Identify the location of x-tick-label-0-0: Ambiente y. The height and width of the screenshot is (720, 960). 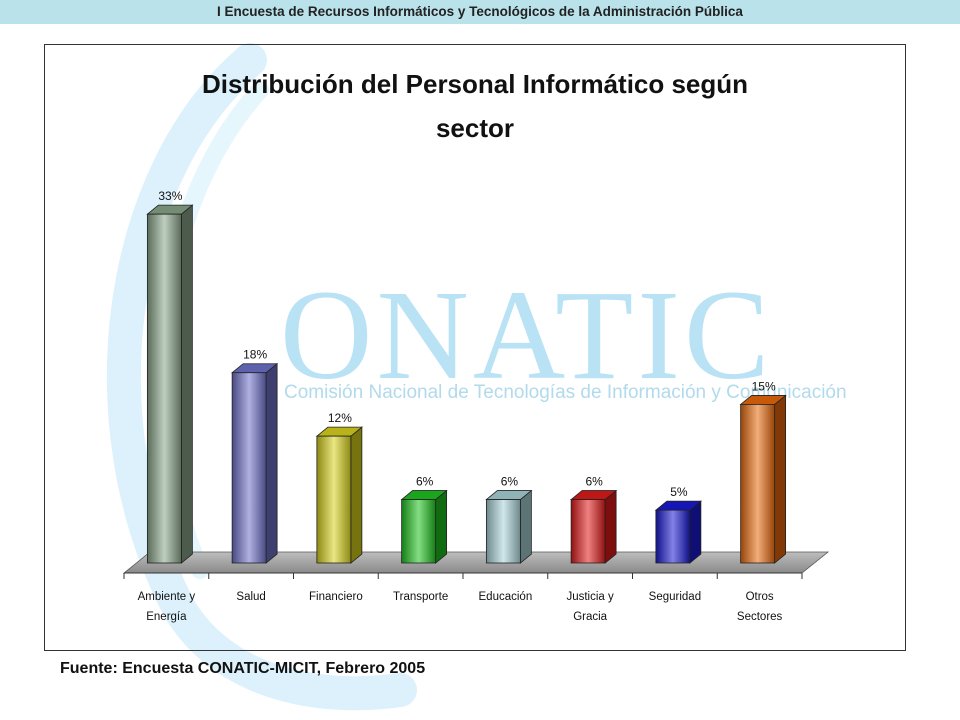
(167, 597).